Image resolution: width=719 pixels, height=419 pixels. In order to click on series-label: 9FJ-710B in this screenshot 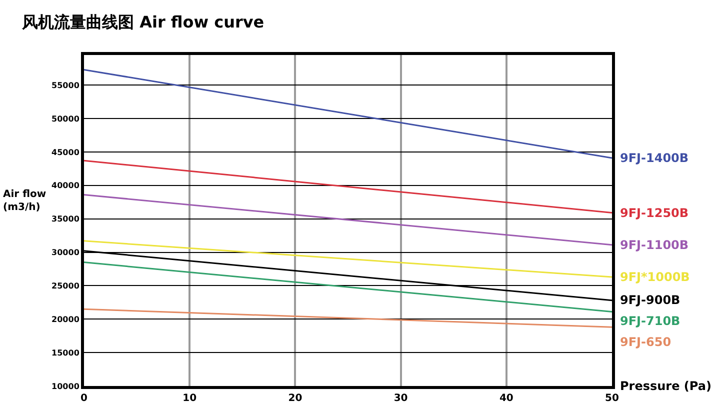, I will do `click(650, 321)`.